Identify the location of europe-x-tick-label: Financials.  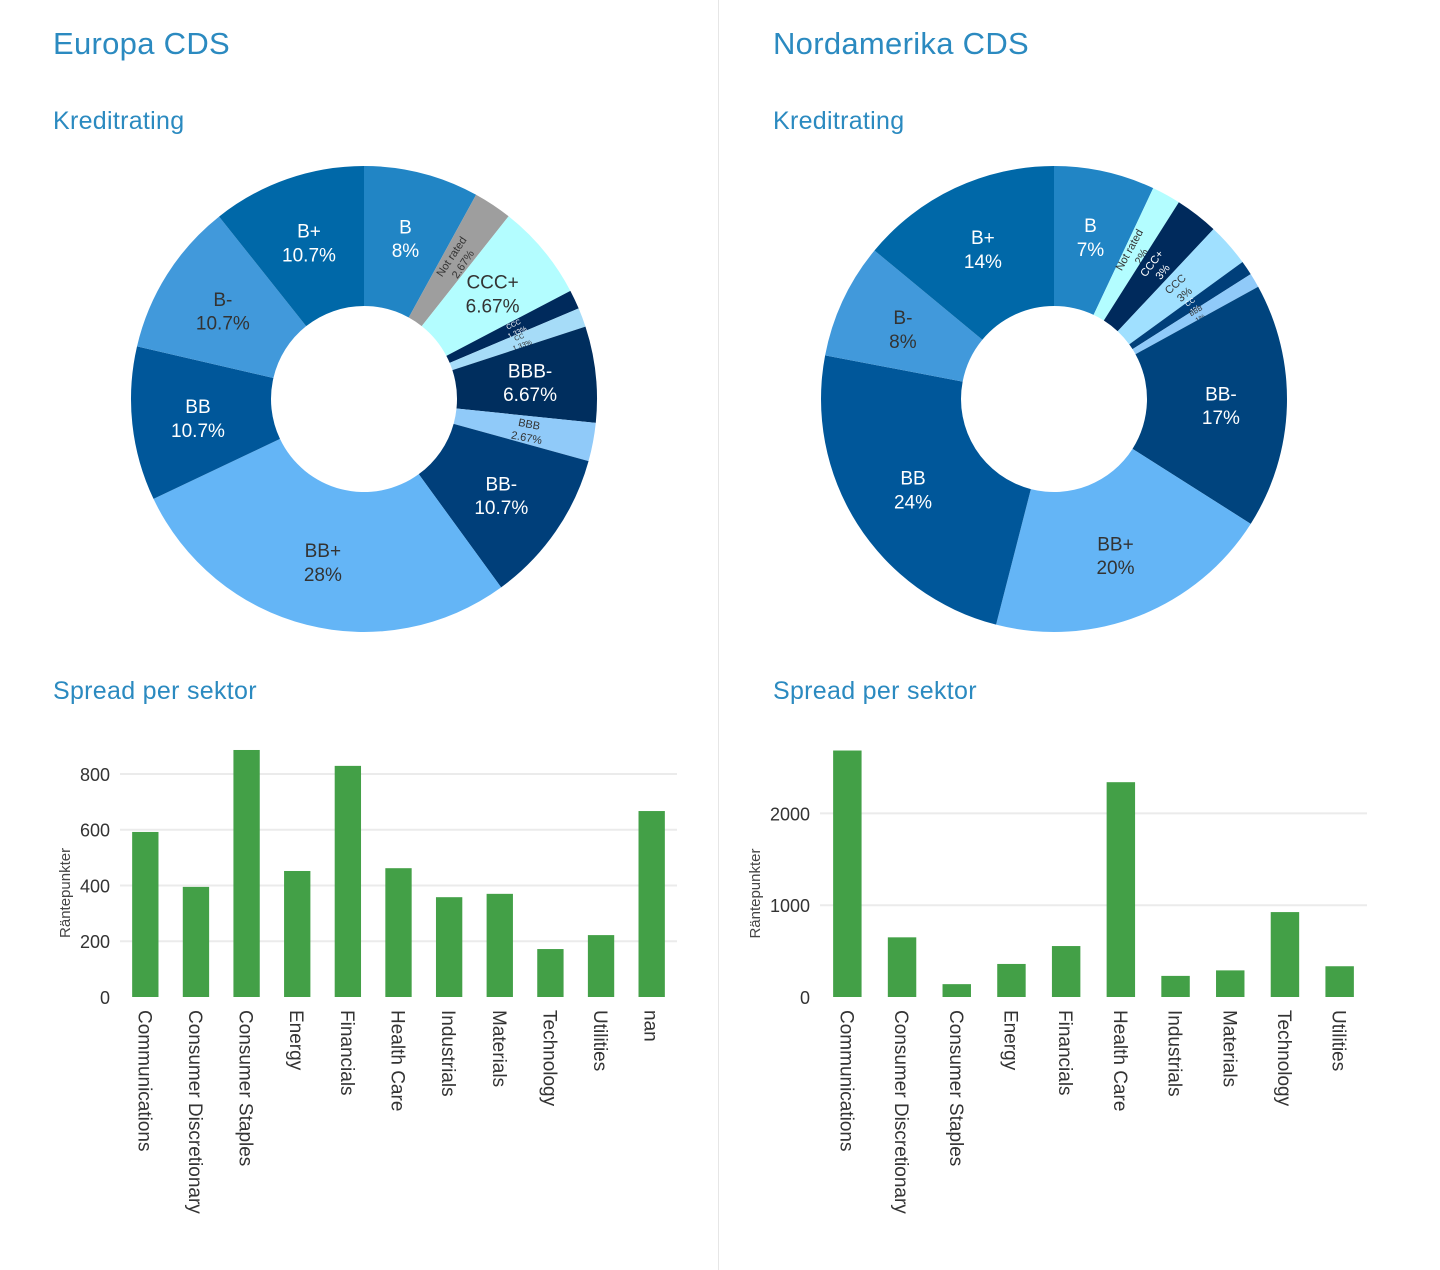
(346, 1053).